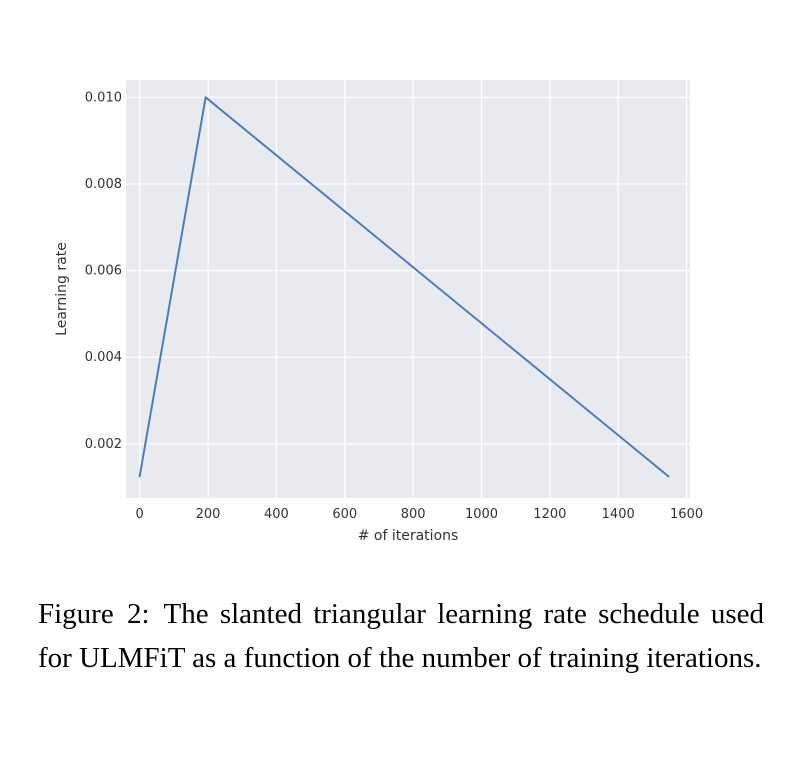  Describe the element at coordinates (408, 536) in the screenshot. I see `x-axis-label: # of iterations` at that location.